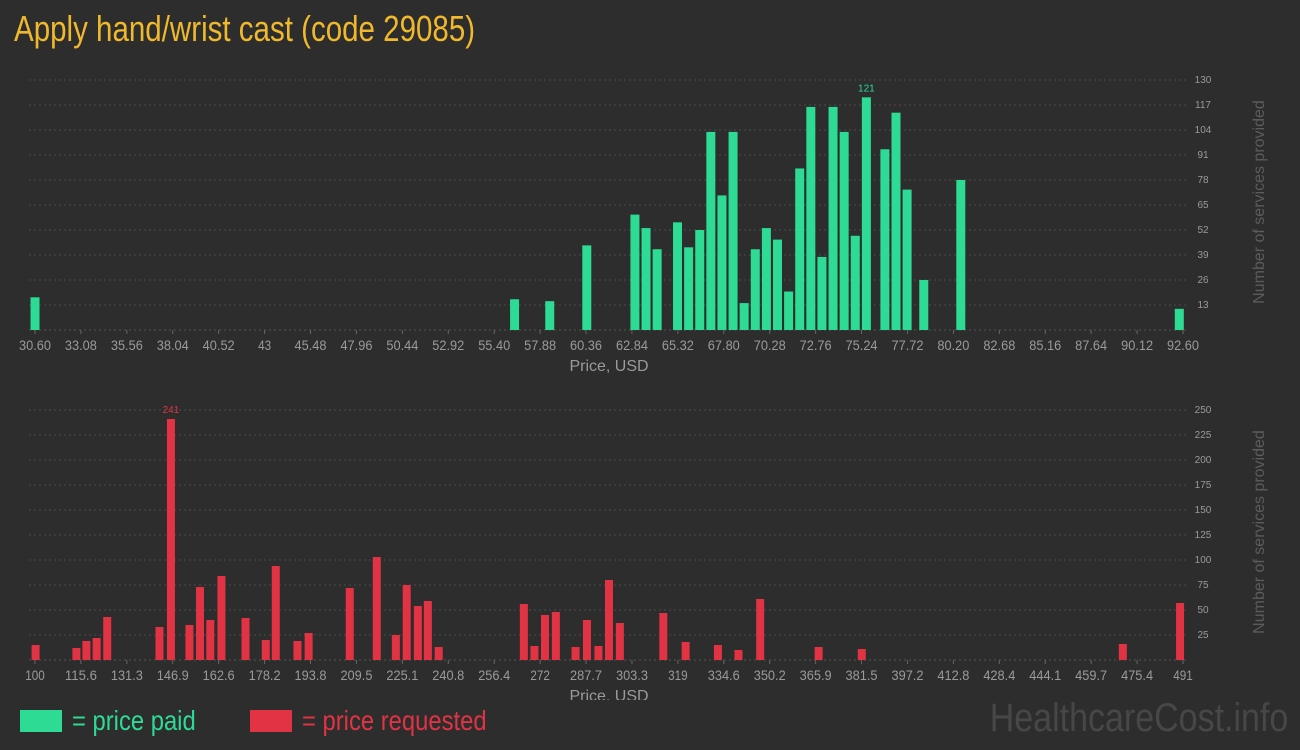 The height and width of the screenshot is (750, 1300). What do you see at coordinates (1259, 532) in the screenshot?
I see `y-axis-label: Number of services provided` at bounding box center [1259, 532].